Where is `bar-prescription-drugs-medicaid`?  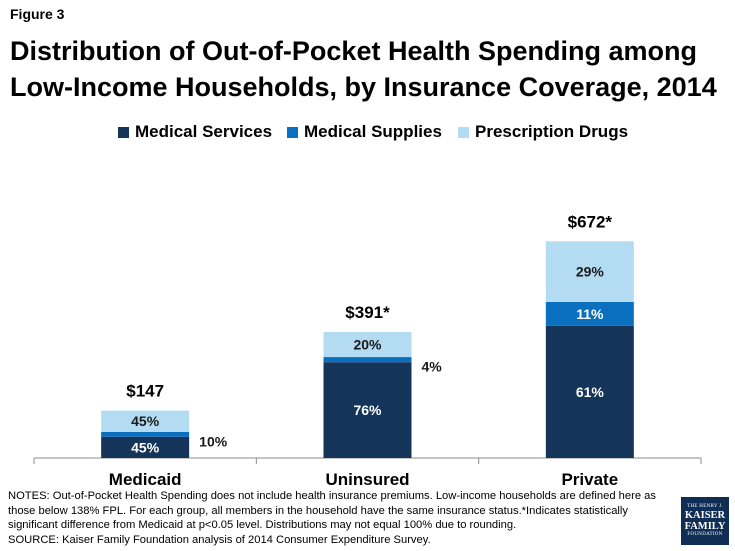 bar-prescription-drugs-medicaid is located at coordinates (145, 421).